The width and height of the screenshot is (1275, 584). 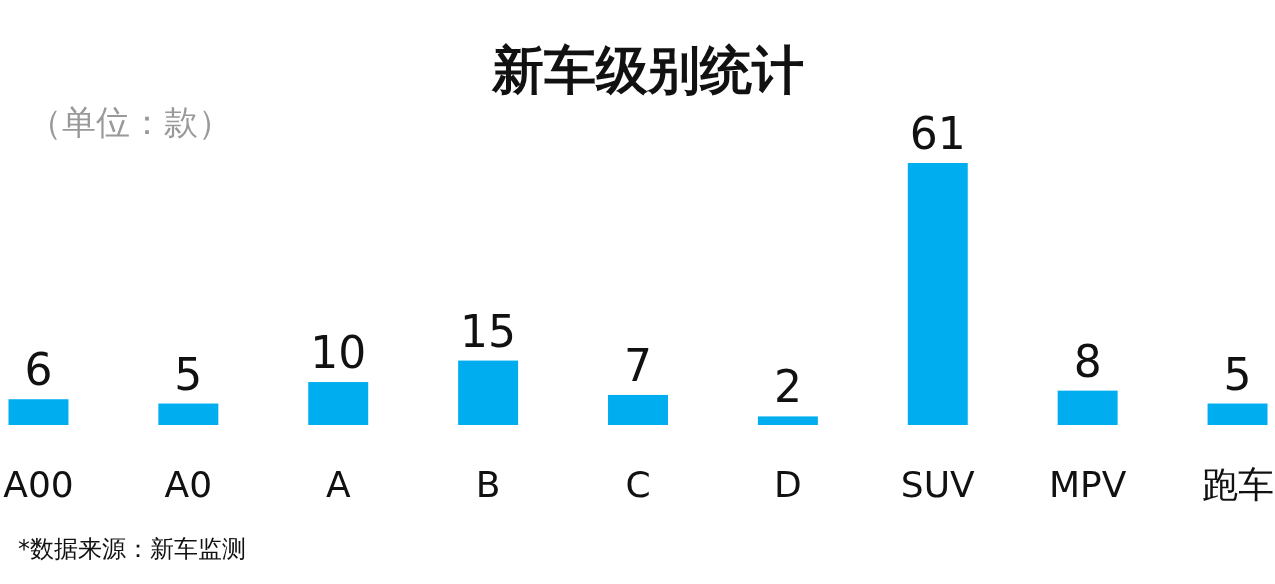 I want to click on x-tick-label: D, so click(x=788, y=484).